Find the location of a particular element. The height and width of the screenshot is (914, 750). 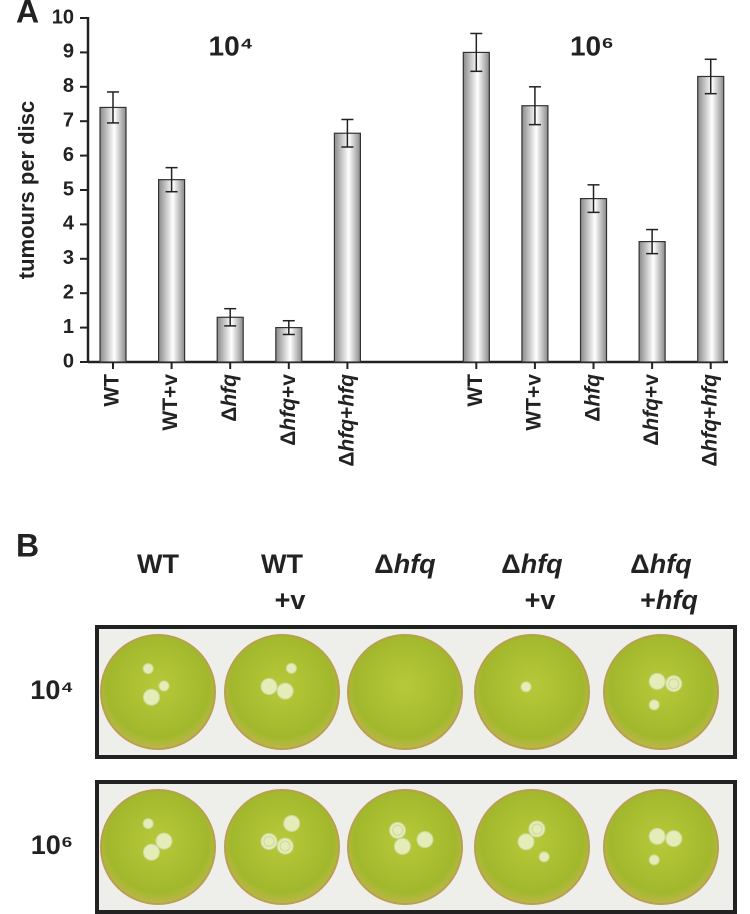

y-tick-label: 8 is located at coordinates (68, 86).